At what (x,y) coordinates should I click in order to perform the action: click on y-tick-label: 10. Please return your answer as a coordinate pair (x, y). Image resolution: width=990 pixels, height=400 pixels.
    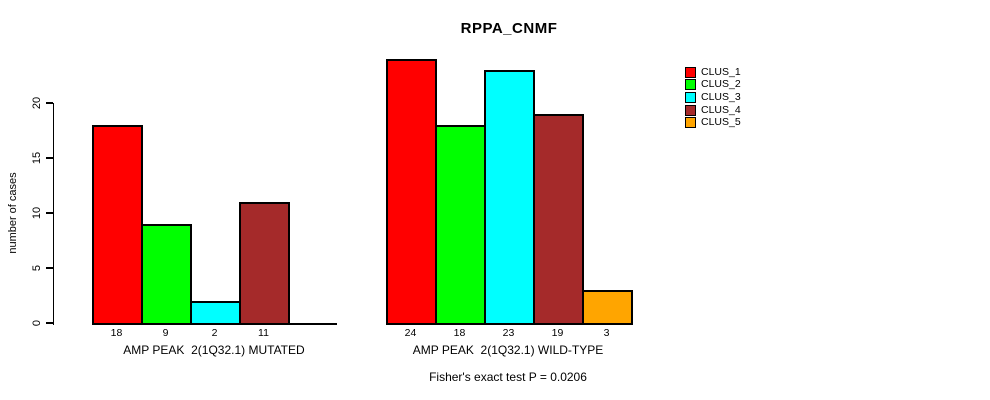
    Looking at the image, I should click on (37, 213).